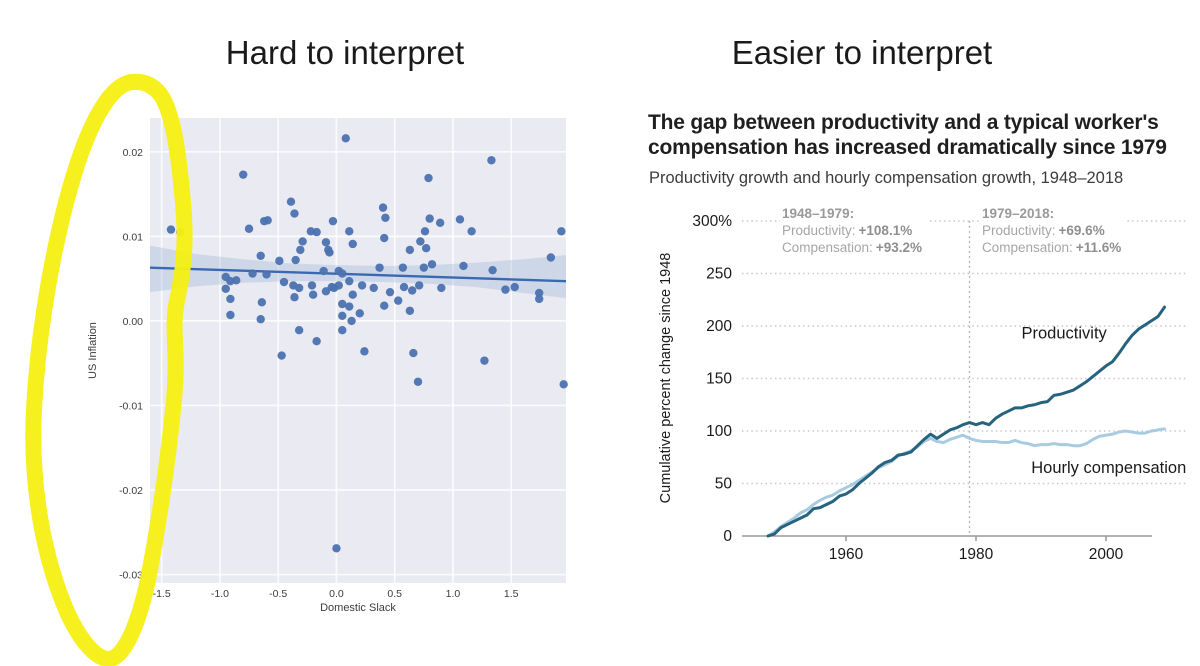 The height and width of the screenshot is (666, 1200). What do you see at coordinates (966, 421) in the screenshot?
I see `series-line-productivity` at bounding box center [966, 421].